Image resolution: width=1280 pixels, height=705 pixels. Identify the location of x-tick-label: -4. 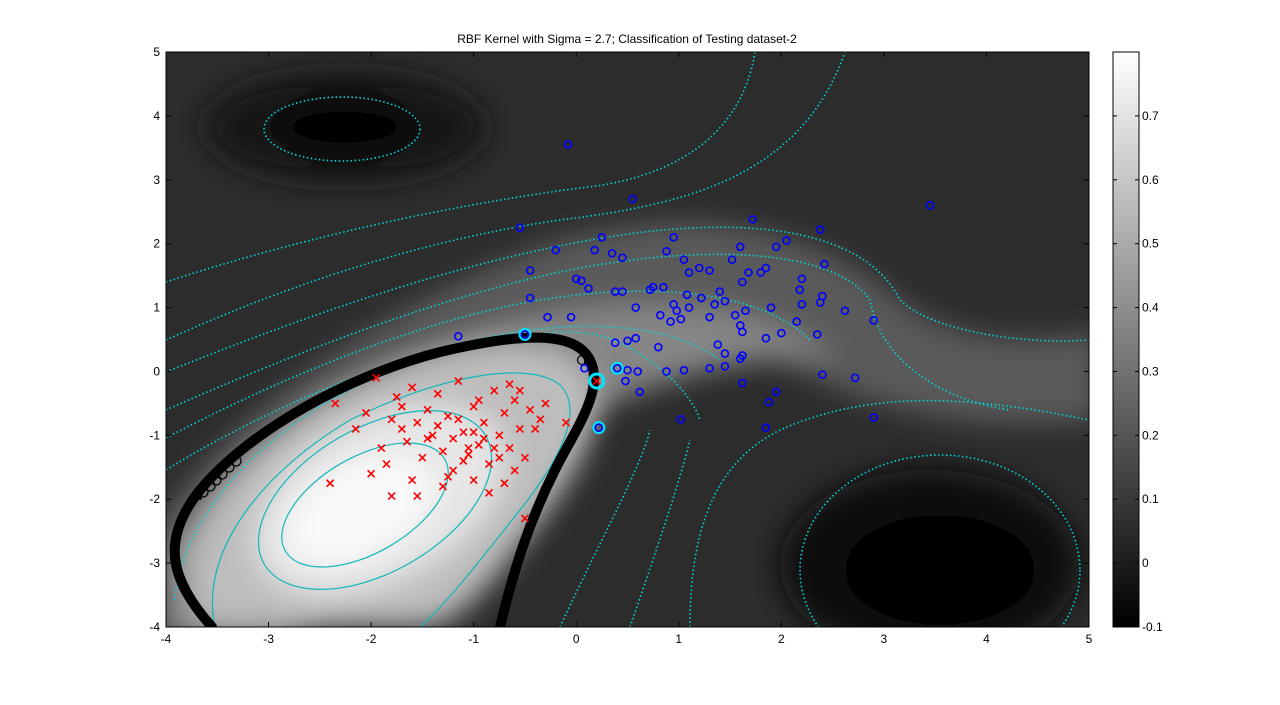
(166, 639).